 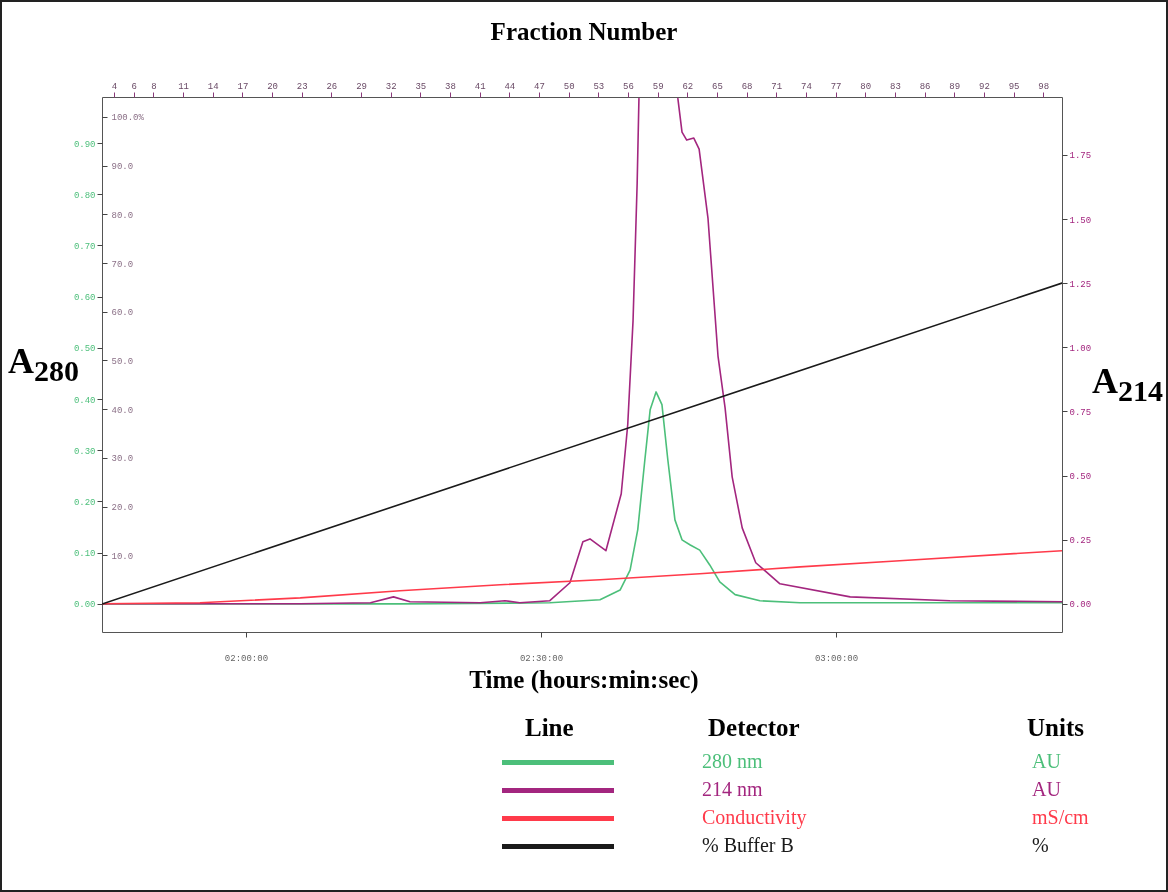 I want to click on y3-tick-label: 40.0, so click(x=122, y=410).